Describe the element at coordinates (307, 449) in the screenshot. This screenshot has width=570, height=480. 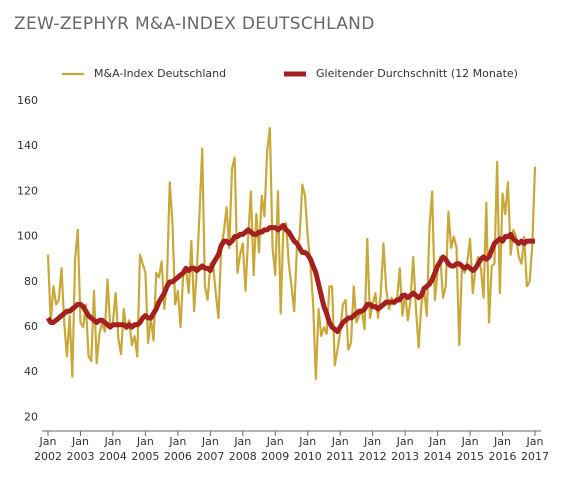
I see `x-tick-label: Jan 2010` at that location.